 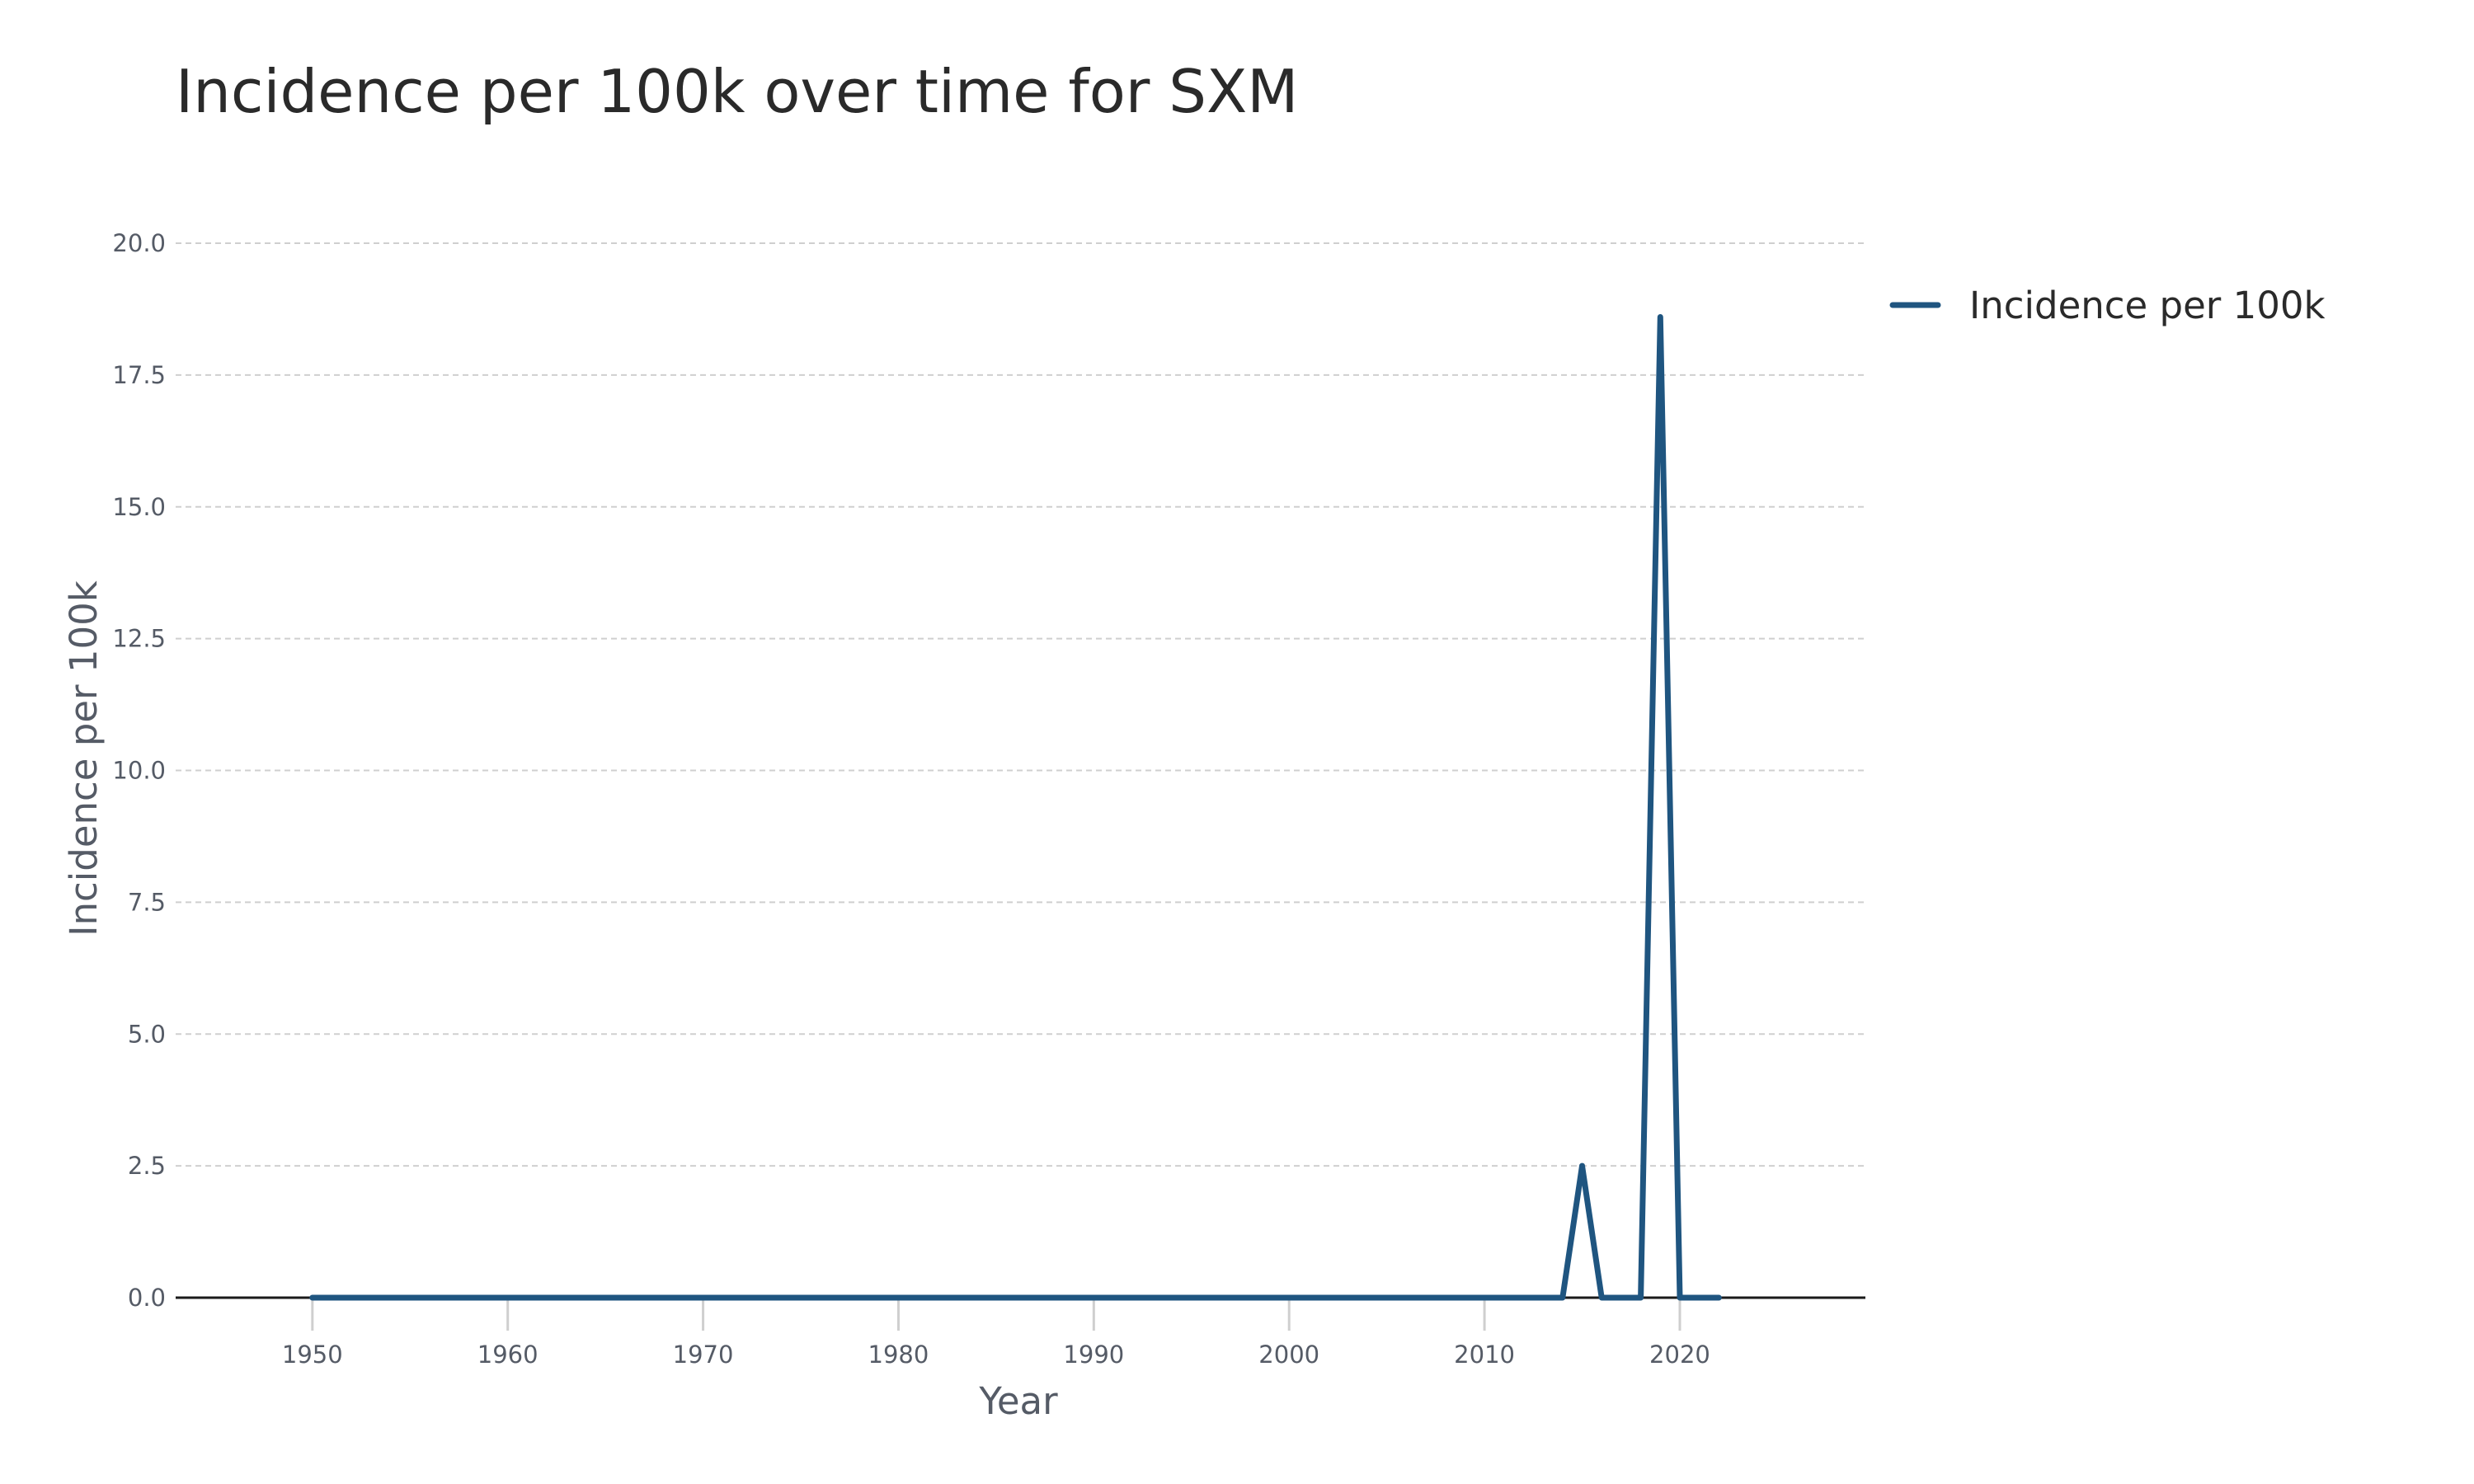 What do you see at coordinates (1484, 1355) in the screenshot?
I see `x-tick-label: 2010` at bounding box center [1484, 1355].